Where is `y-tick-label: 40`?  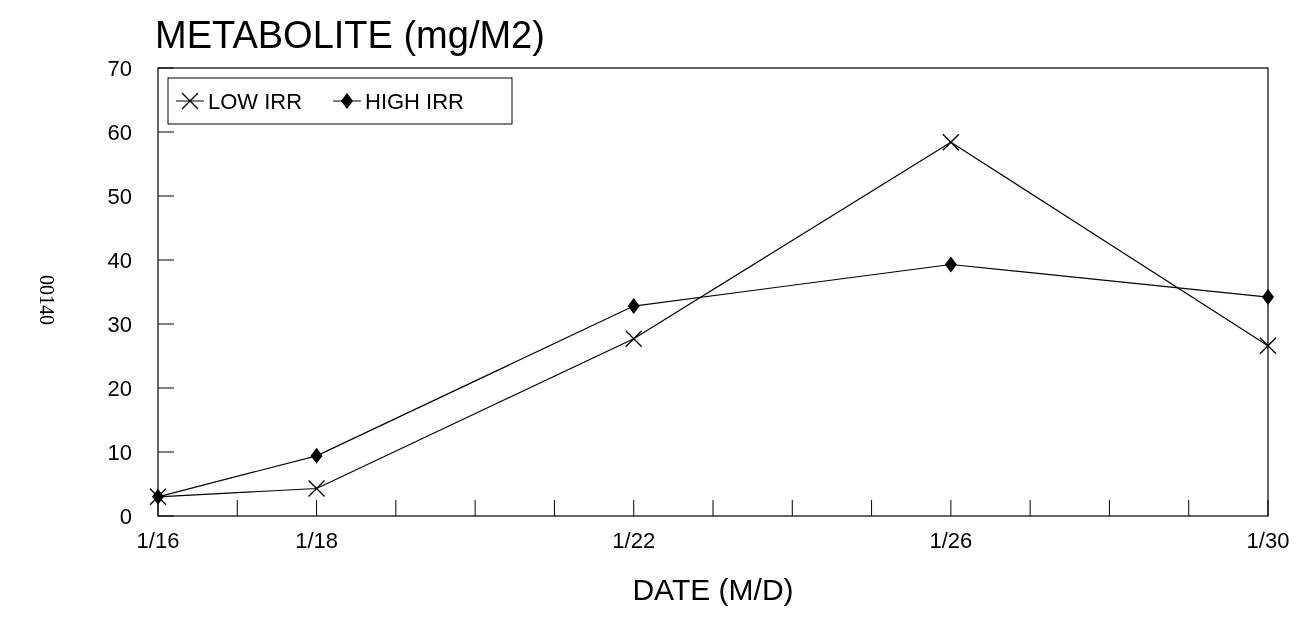 y-tick-label: 40 is located at coordinates (119, 260).